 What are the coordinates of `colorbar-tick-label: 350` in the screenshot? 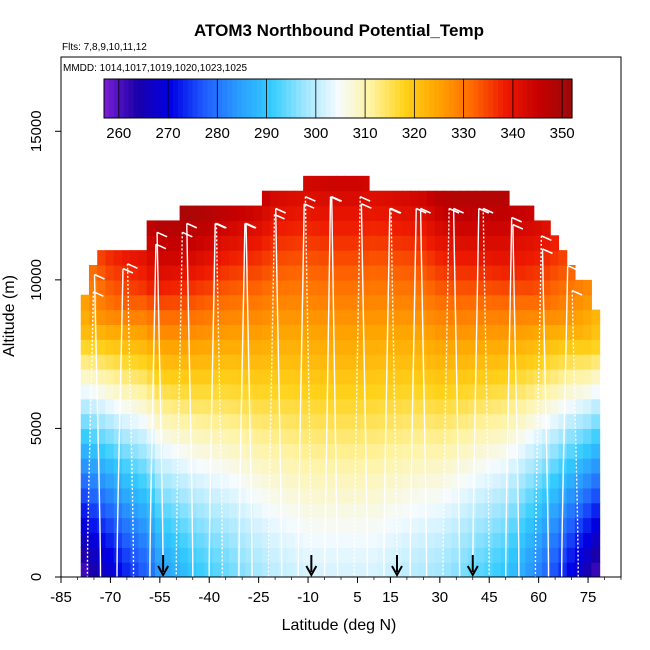 It's located at (562, 133).